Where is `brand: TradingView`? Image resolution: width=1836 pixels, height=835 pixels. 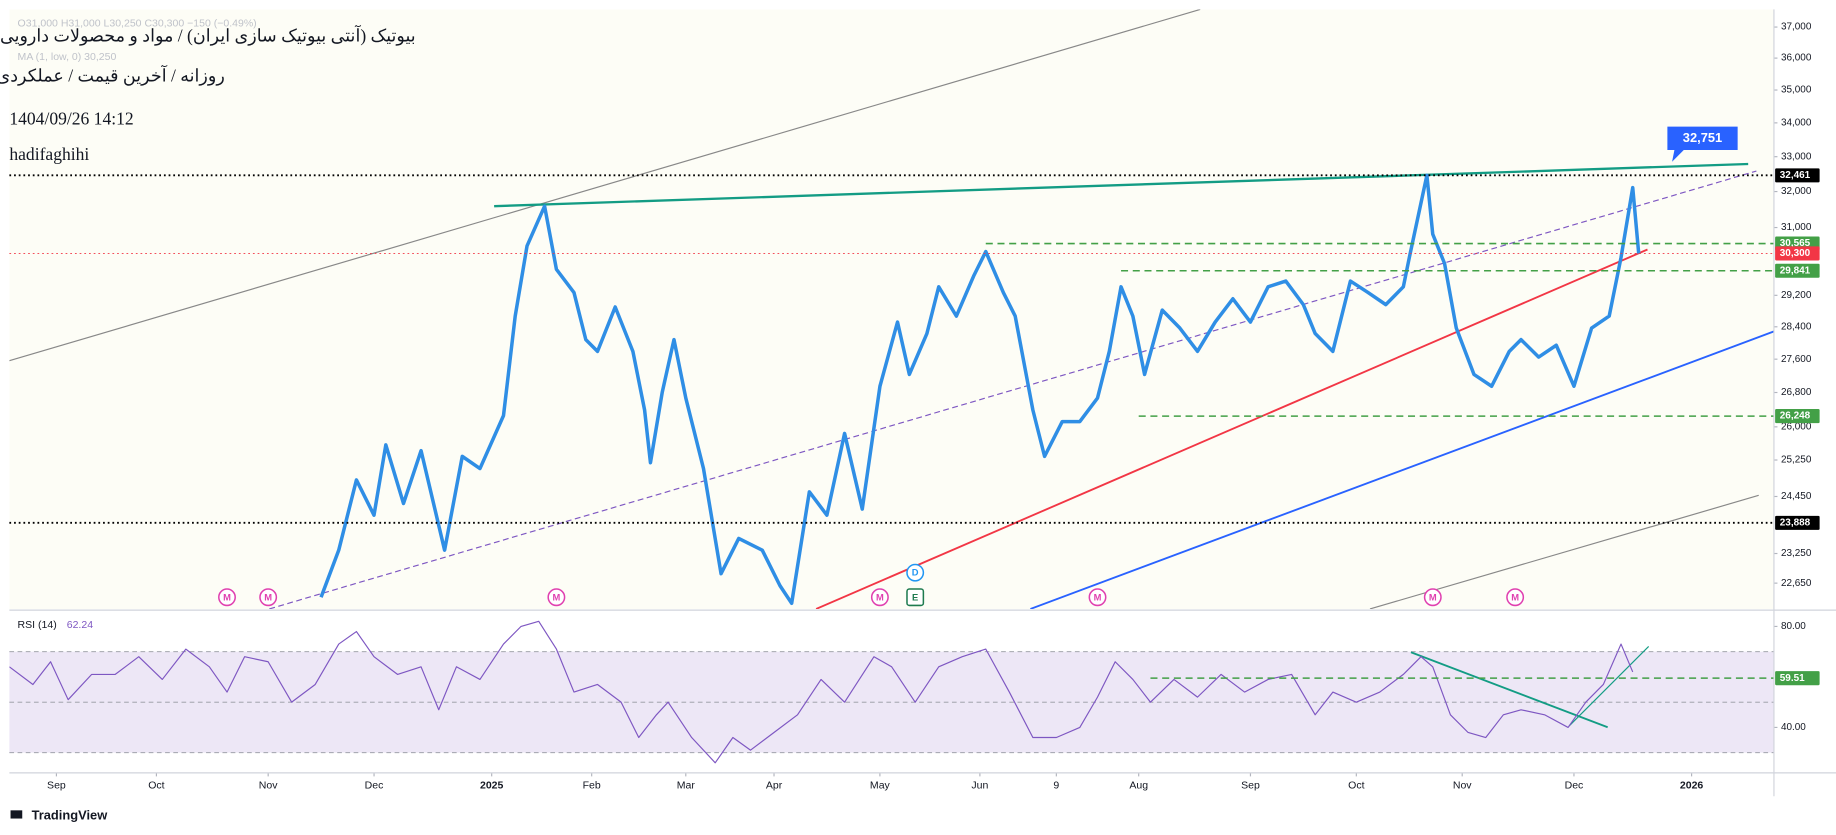 brand: TradingView is located at coordinates (70, 815).